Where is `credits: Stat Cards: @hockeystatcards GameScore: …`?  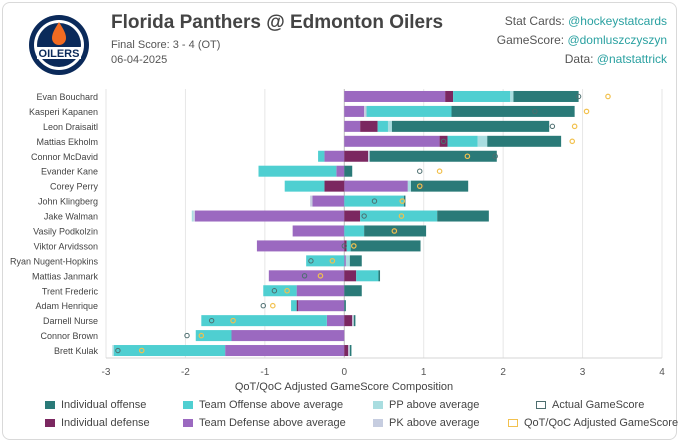
credits: Stat Cards: @hockeystatcards GameScore: … is located at coordinates (582, 40).